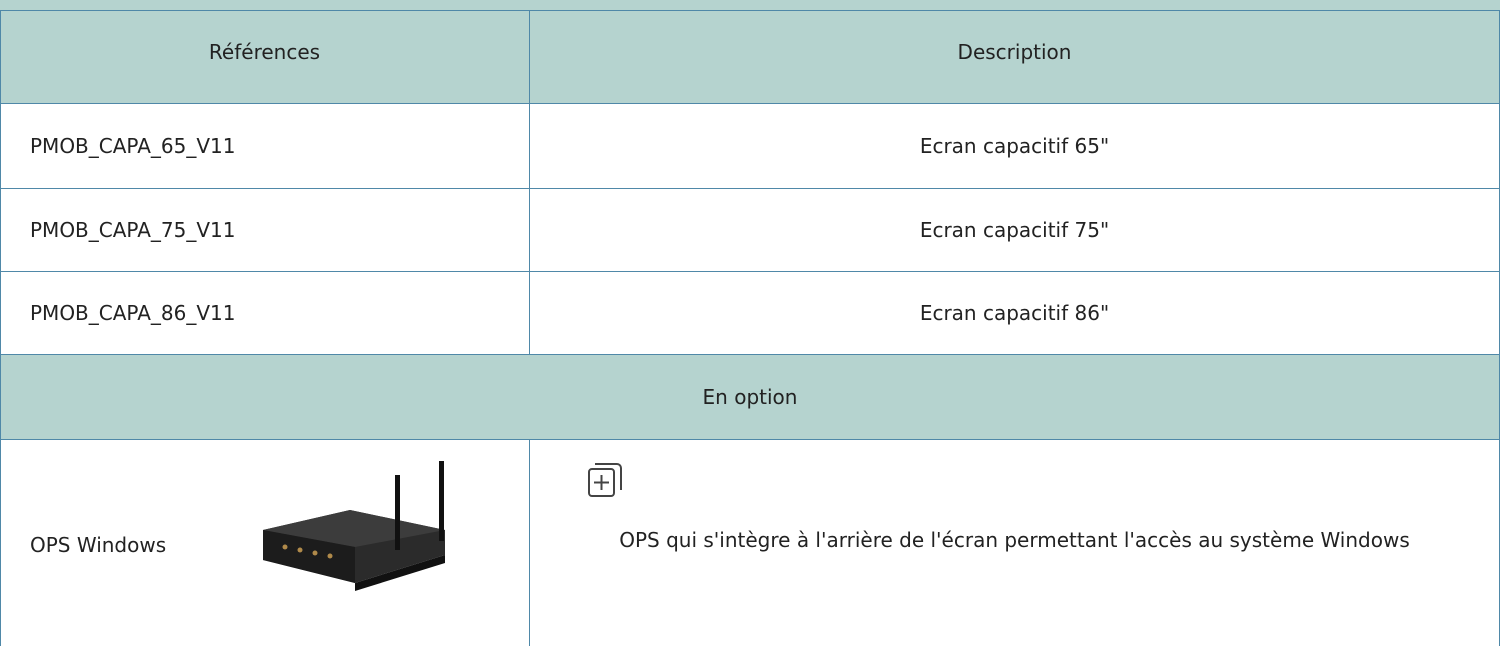 This screenshot has height=646, width=1501. I want to click on device-image, so click(354, 526).